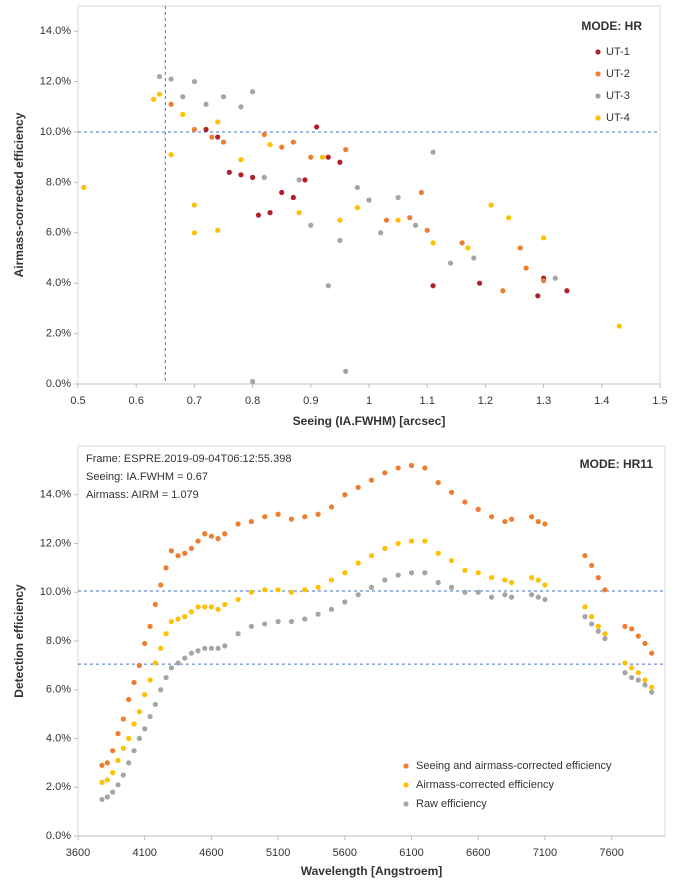 The image size is (691, 888). What do you see at coordinates (58, 233) in the screenshot?
I see `y-tick-label: 6.0%` at bounding box center [58, 233].